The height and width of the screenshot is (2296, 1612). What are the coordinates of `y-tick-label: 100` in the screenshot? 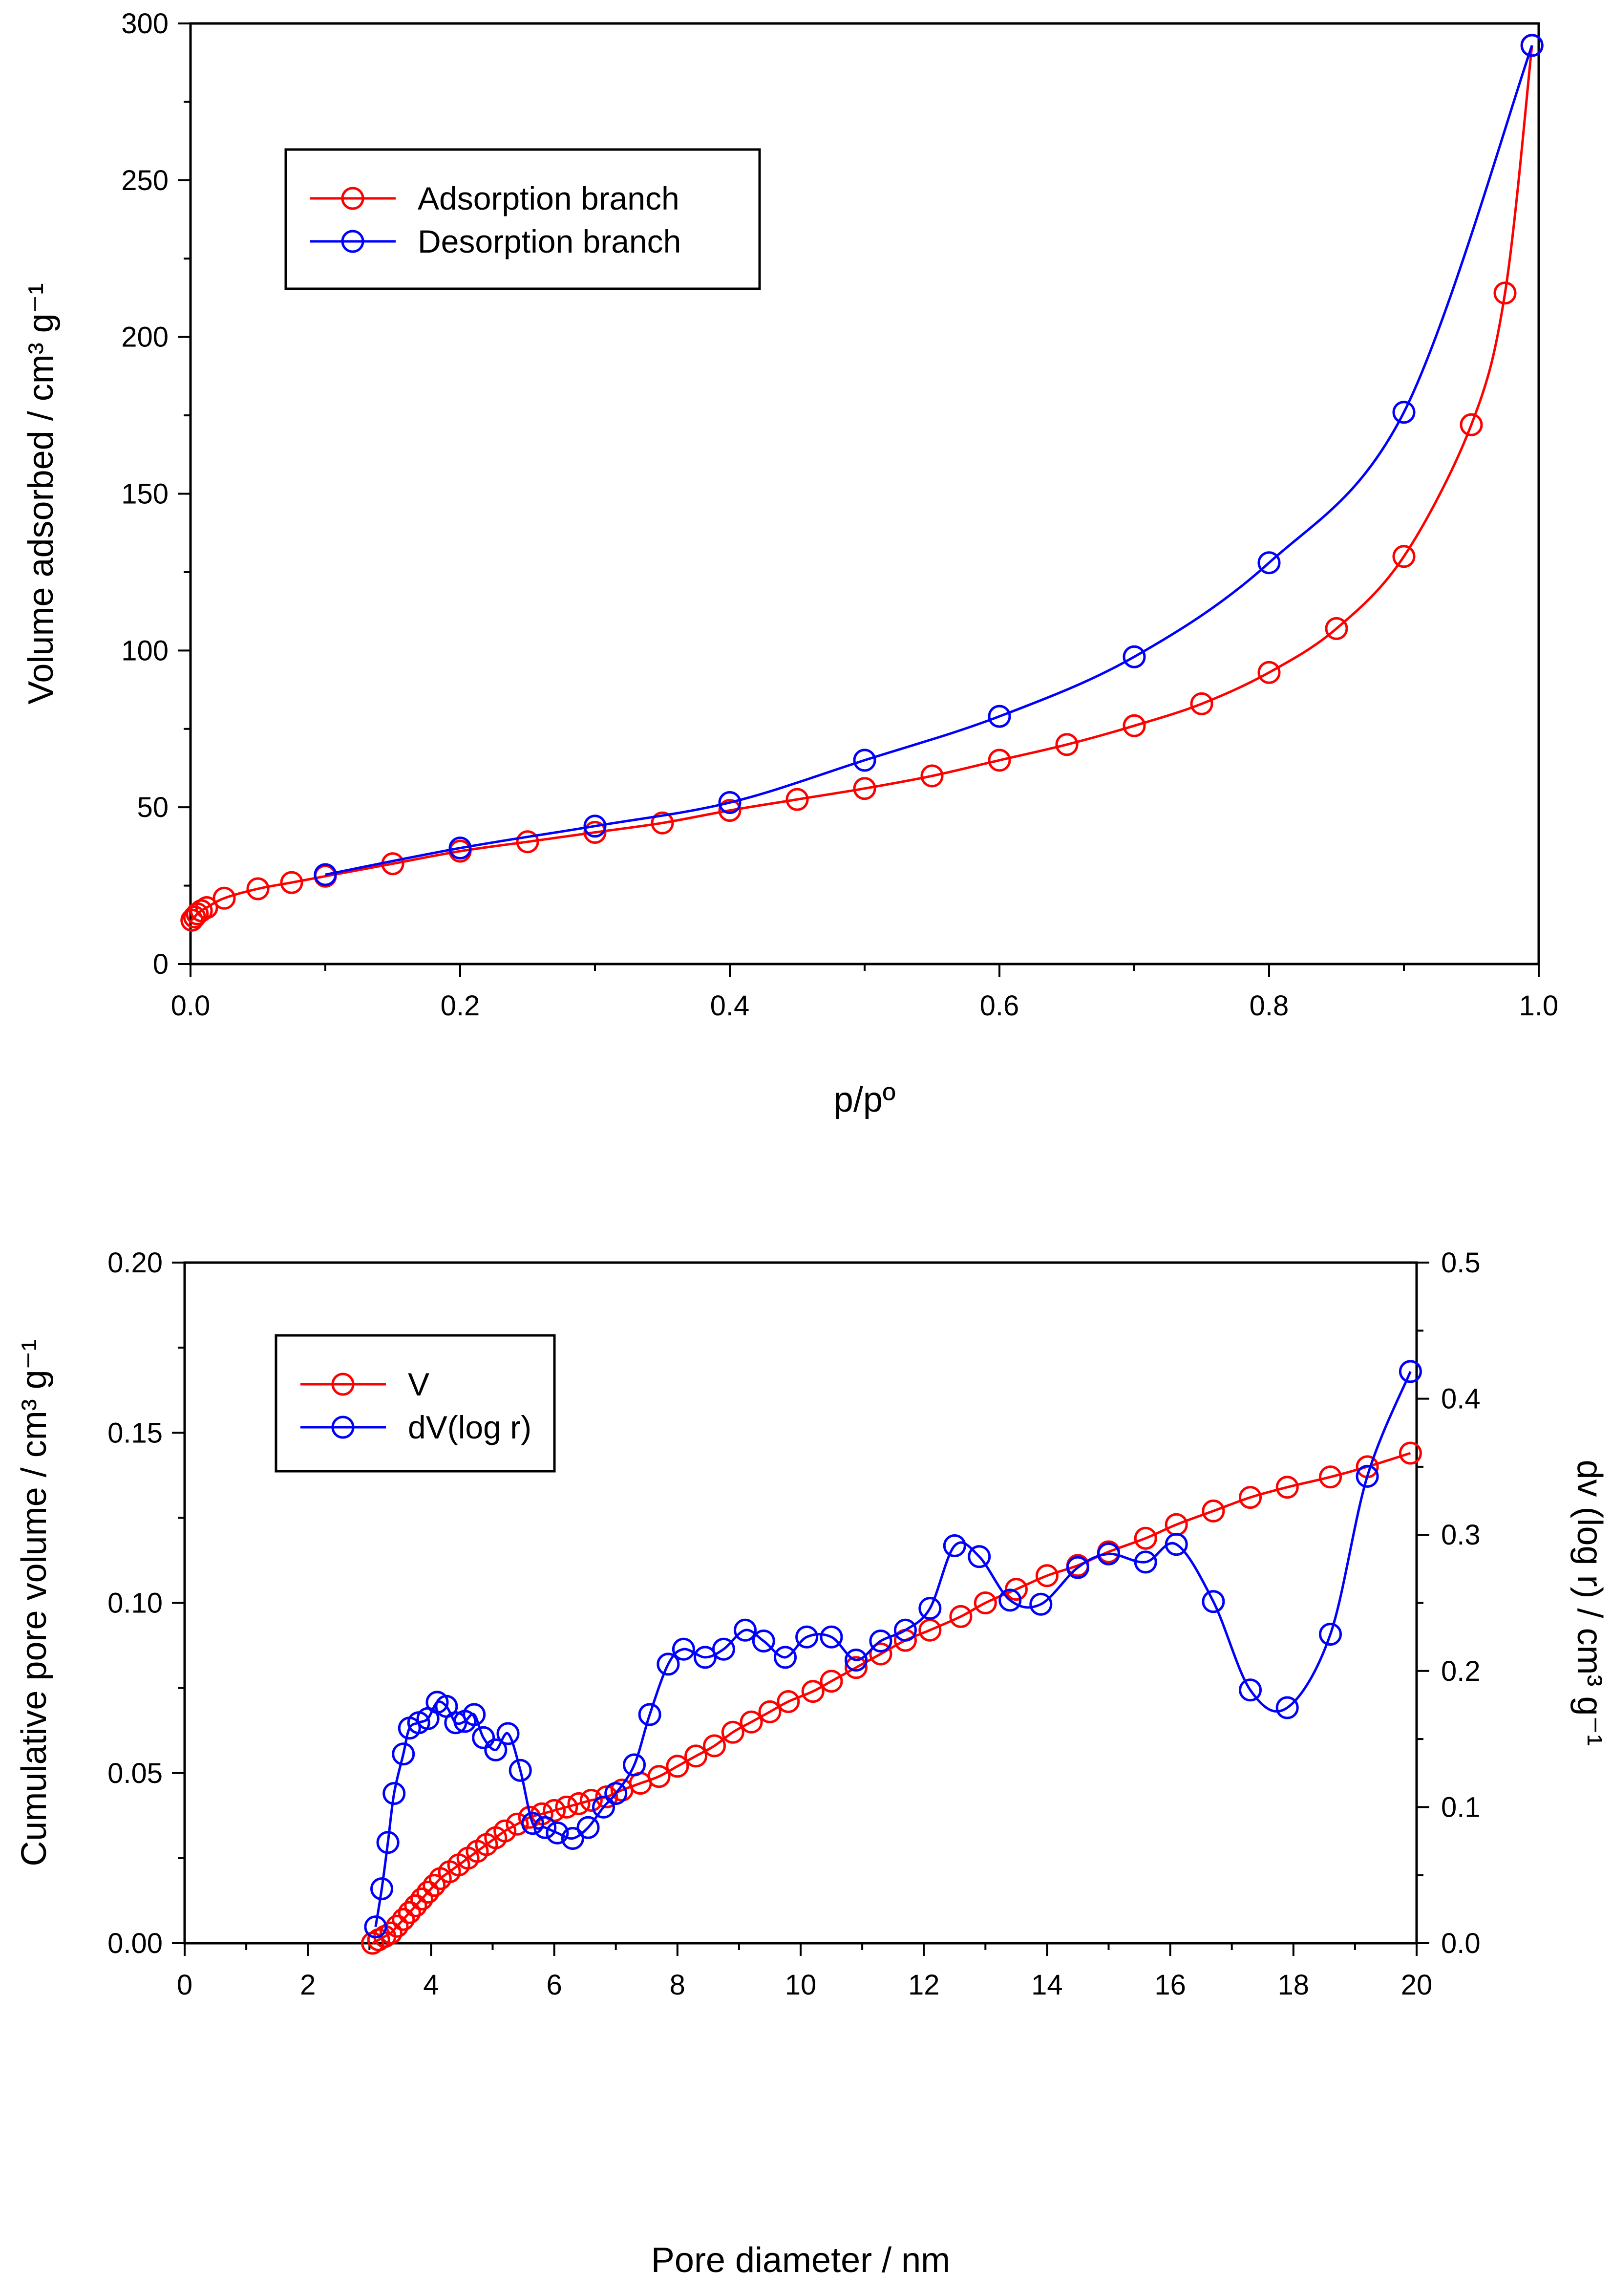 It's located at (145, 650).